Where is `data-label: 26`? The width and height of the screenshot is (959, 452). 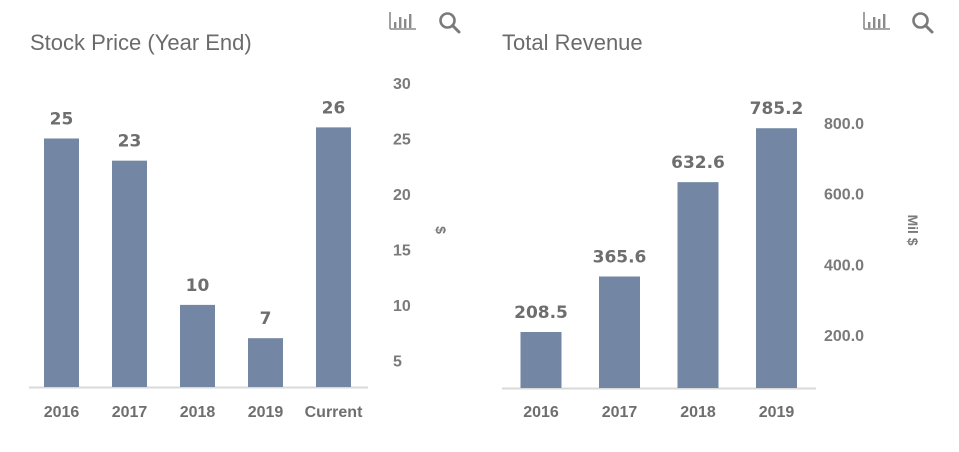
data-label: 26 is located at coordinates (334, 108).